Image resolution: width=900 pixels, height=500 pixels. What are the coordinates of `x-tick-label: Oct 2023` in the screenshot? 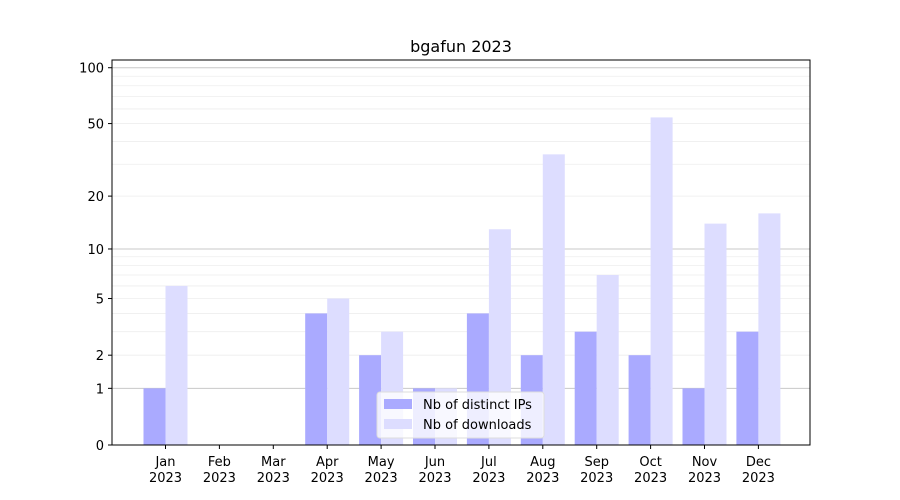 It's located at (650, 470).